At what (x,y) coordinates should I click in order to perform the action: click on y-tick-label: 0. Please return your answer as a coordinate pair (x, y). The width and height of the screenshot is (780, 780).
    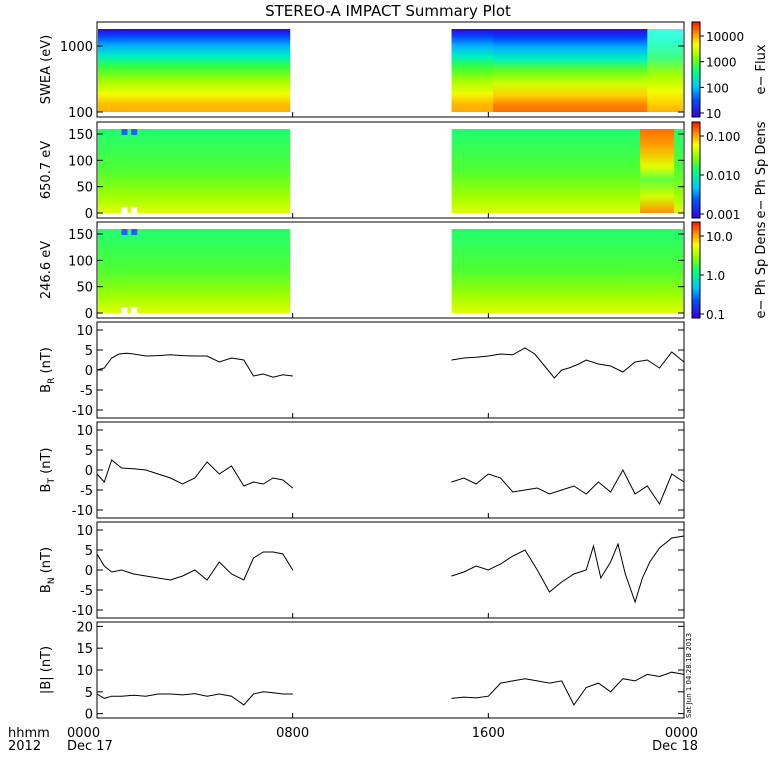
    Looking at the image, I should click on (89, 214).